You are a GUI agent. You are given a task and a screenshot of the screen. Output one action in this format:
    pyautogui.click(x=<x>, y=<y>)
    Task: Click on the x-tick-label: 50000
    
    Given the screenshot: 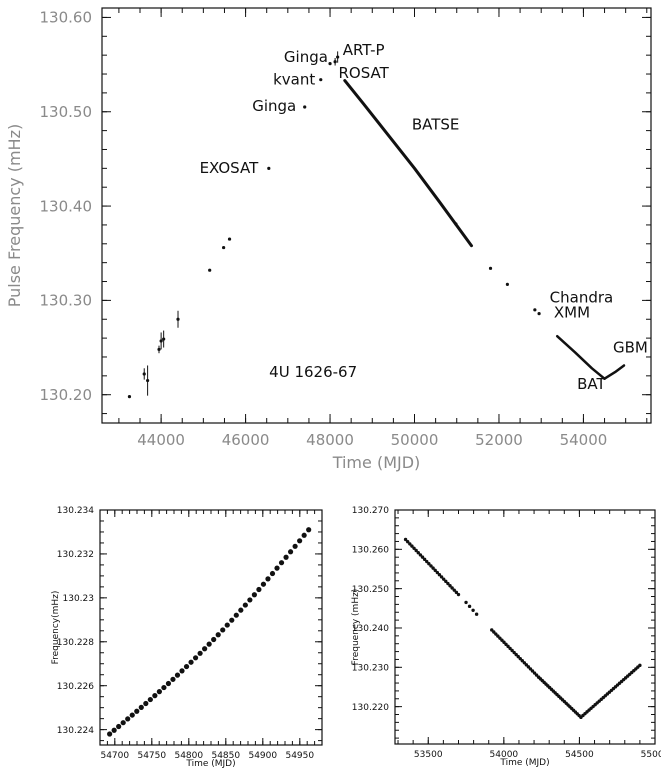 What is the action you would take?
    pyautogui.click(x=415, y=440)
    